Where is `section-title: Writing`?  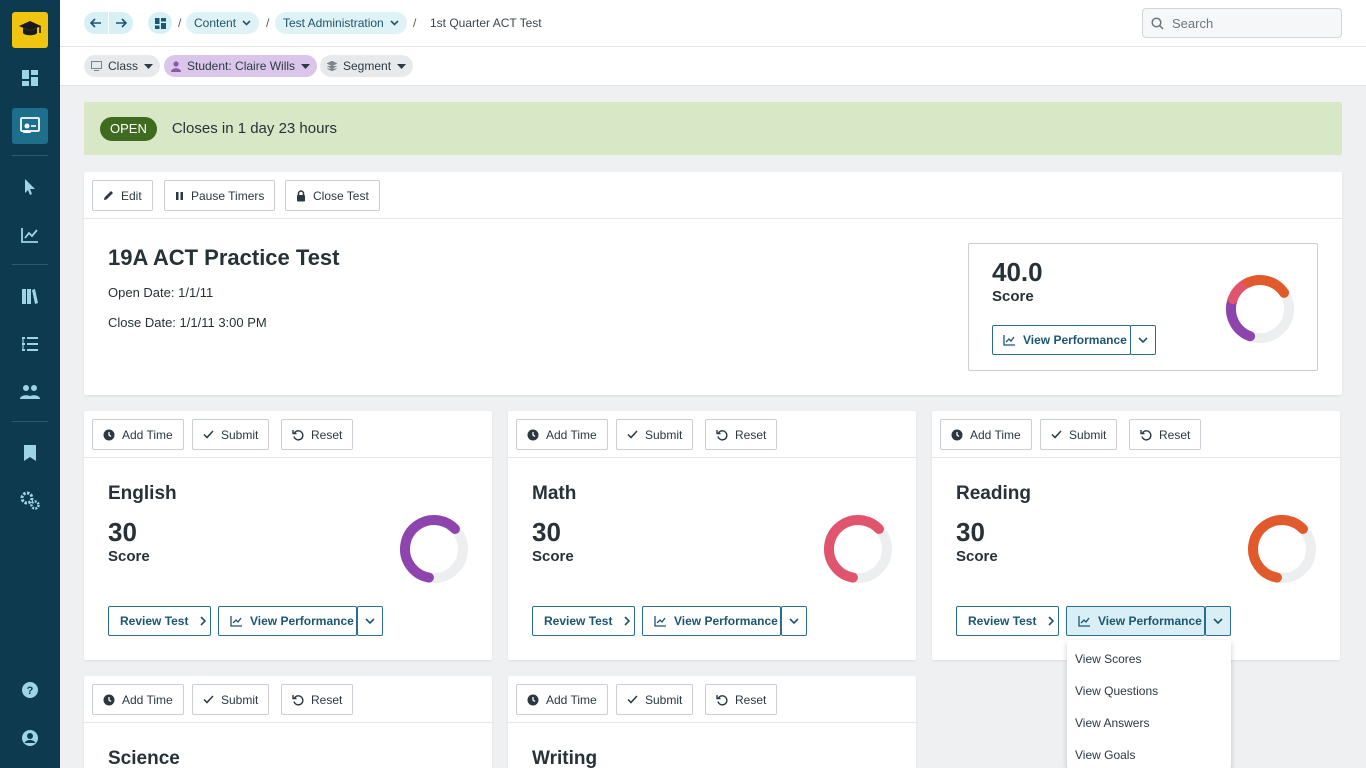 section-title: Writing is located at coordinates (565, 758).